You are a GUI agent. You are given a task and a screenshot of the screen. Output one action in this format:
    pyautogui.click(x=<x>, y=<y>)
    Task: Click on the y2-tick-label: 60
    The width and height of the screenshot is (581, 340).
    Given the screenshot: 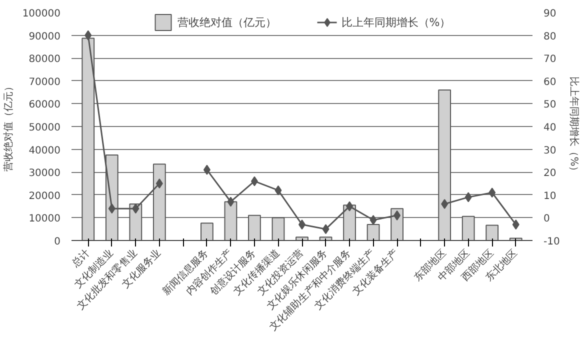 What is the action you would take?
    pyautogui.click(x=550, y=82)
    